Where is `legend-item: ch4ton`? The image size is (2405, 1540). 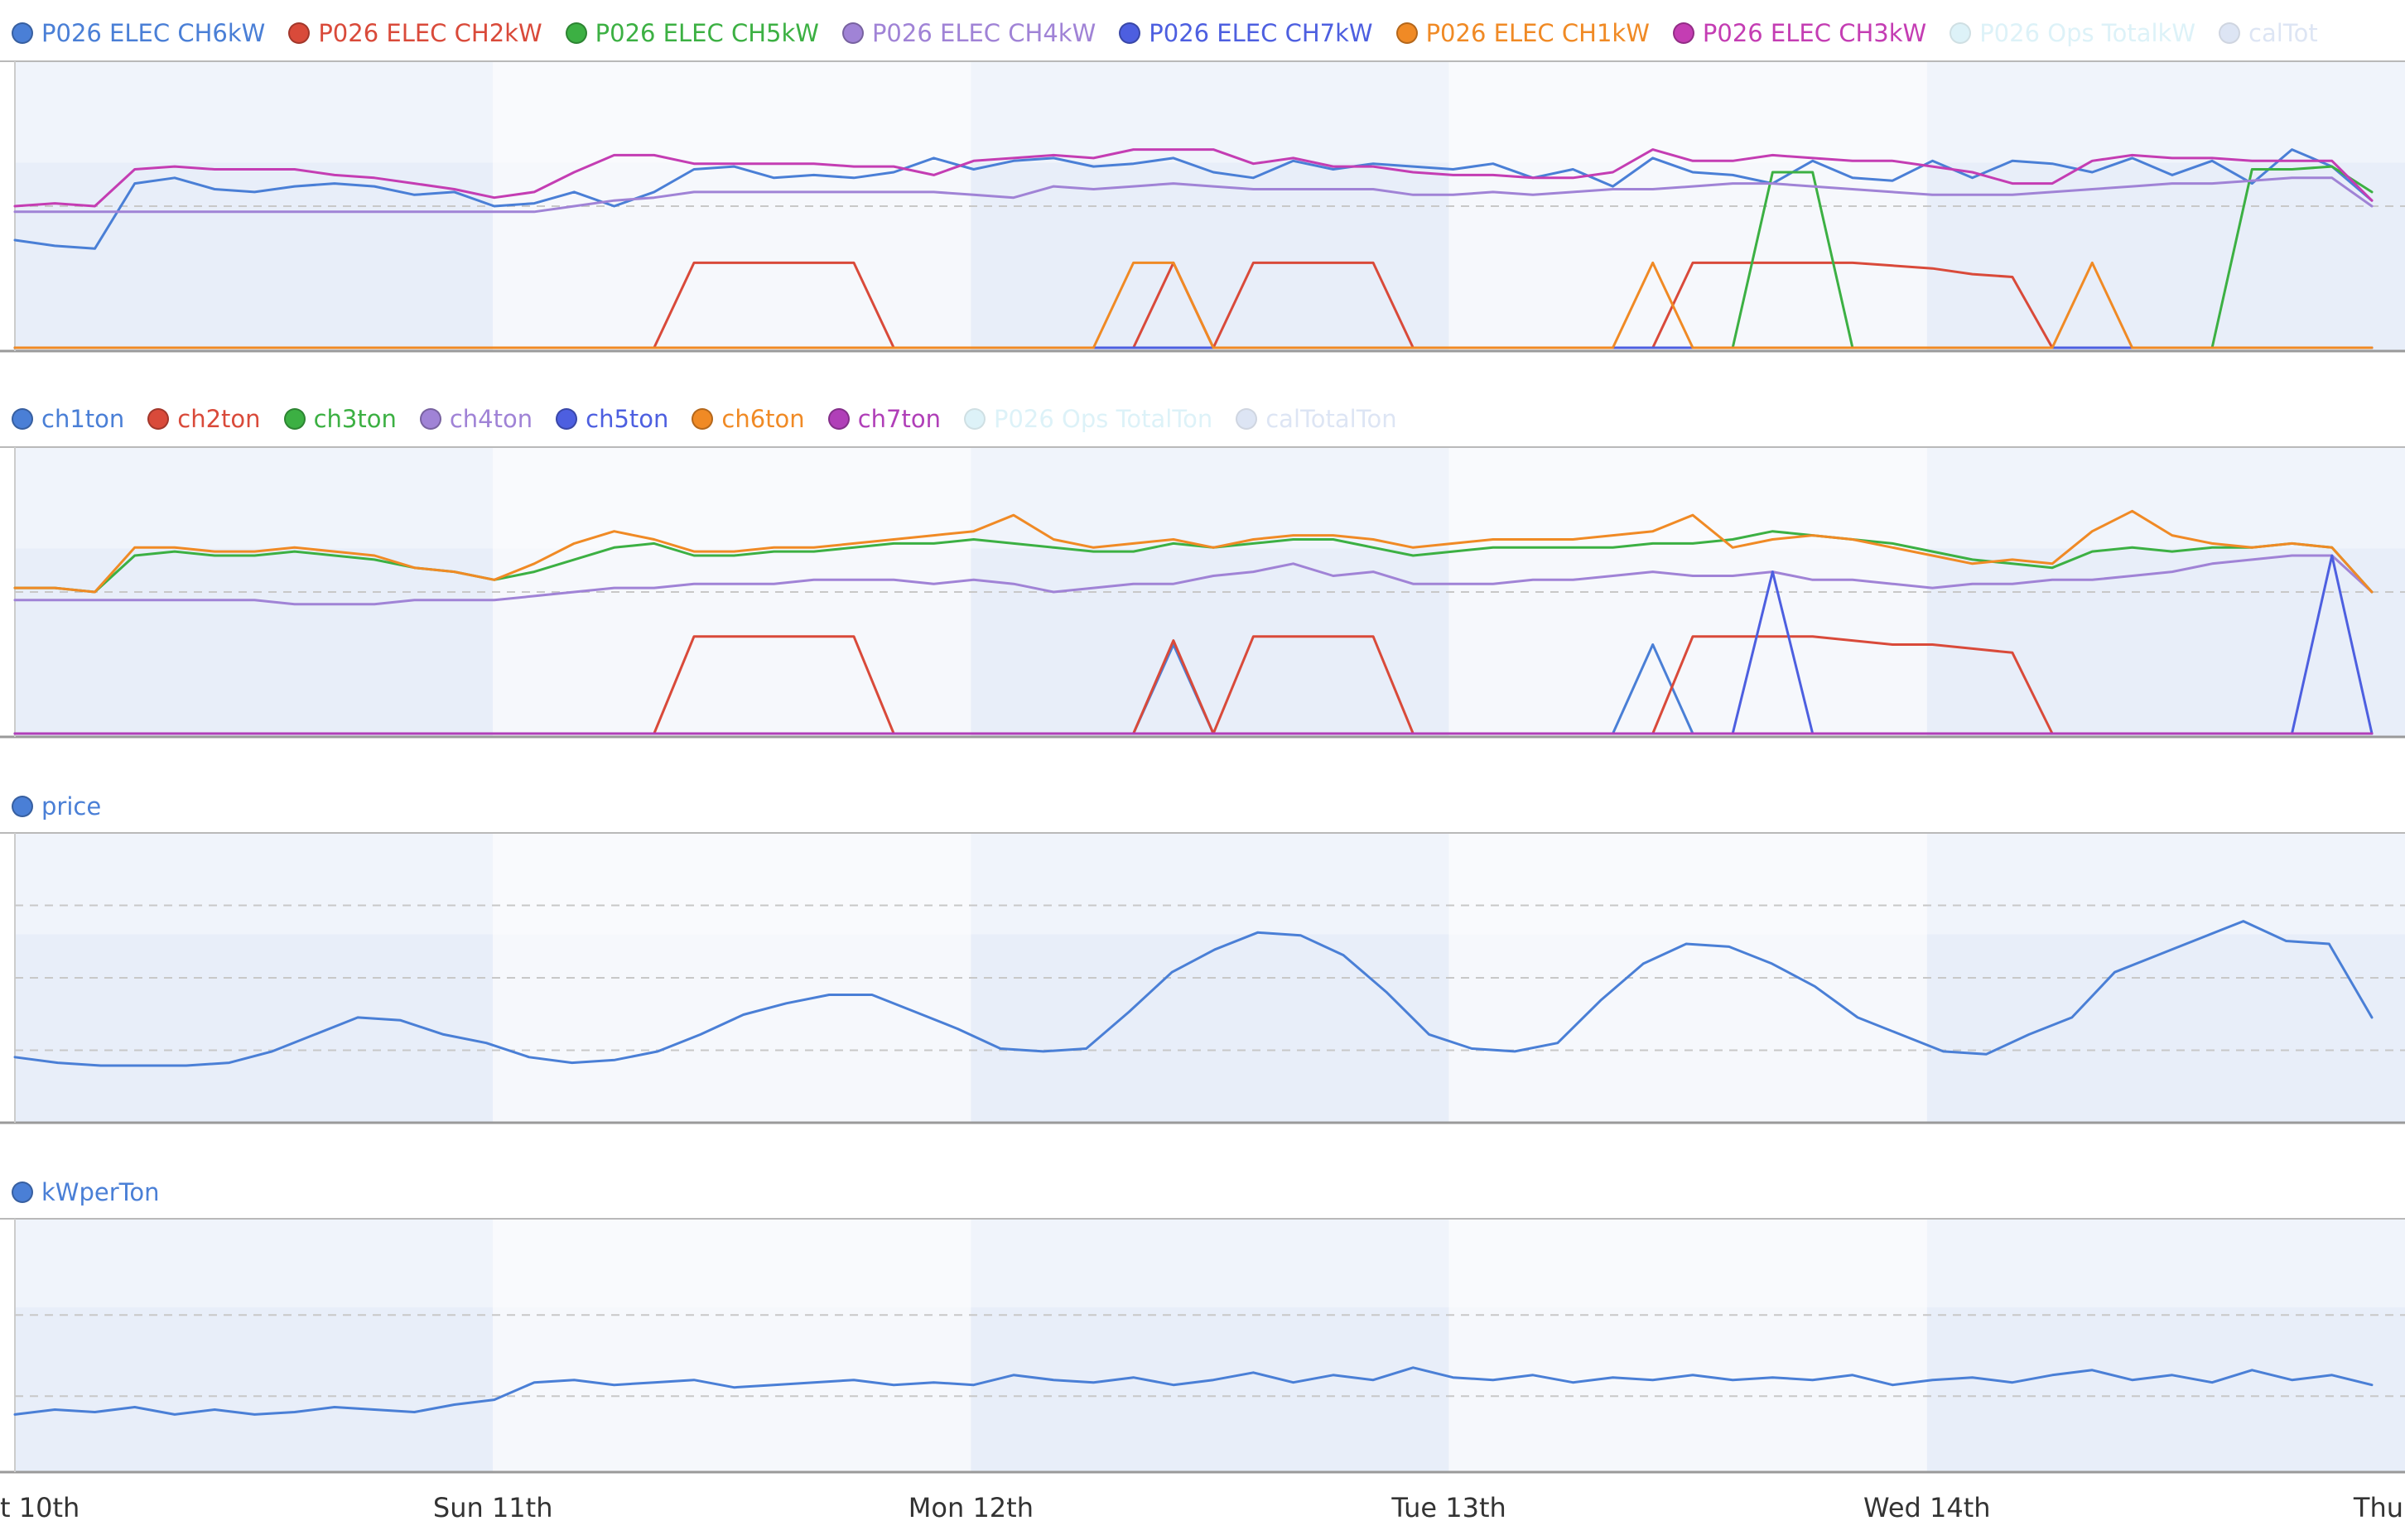 legend-item: ch4ton is located at coordinates (476, 419).